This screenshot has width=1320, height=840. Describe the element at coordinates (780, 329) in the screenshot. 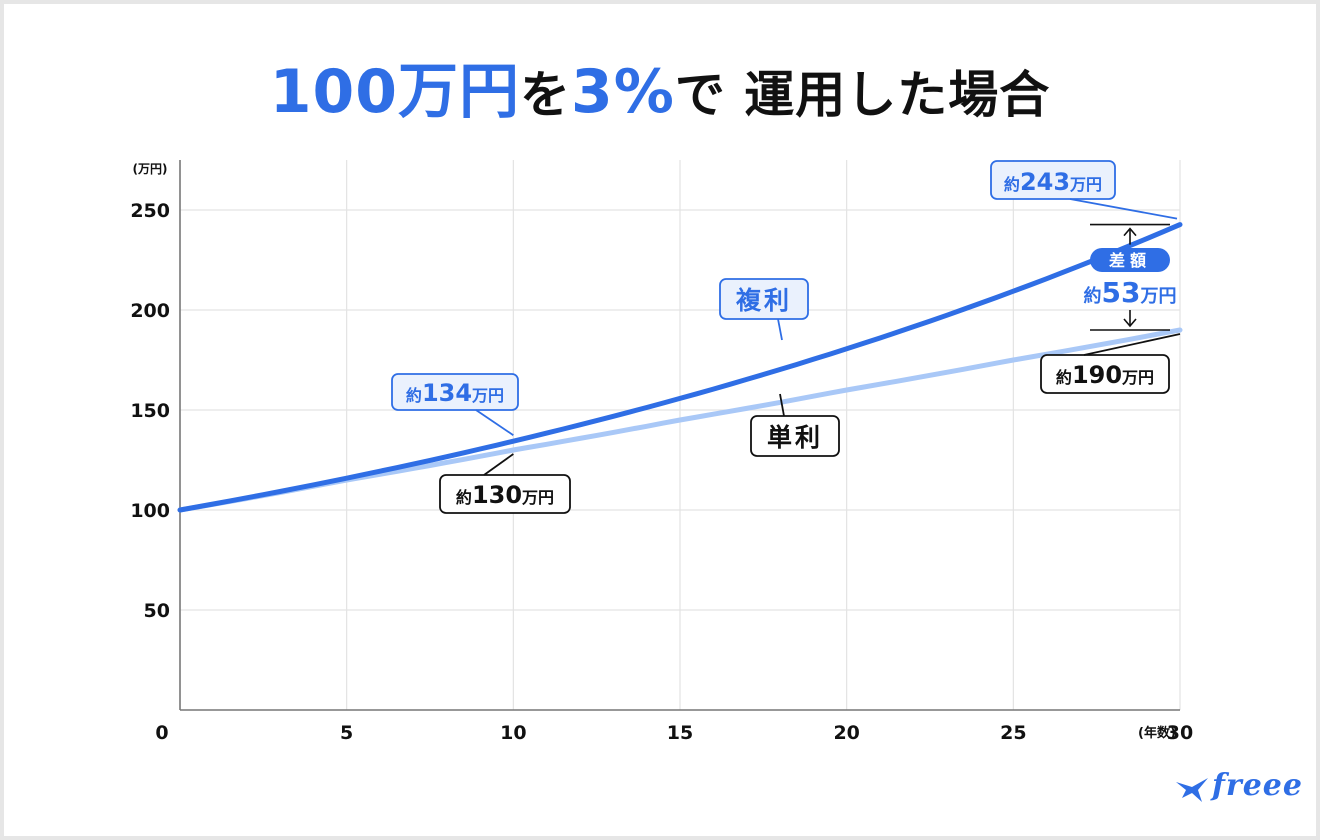

I see `annotation-compound-label-pointer` at that location.